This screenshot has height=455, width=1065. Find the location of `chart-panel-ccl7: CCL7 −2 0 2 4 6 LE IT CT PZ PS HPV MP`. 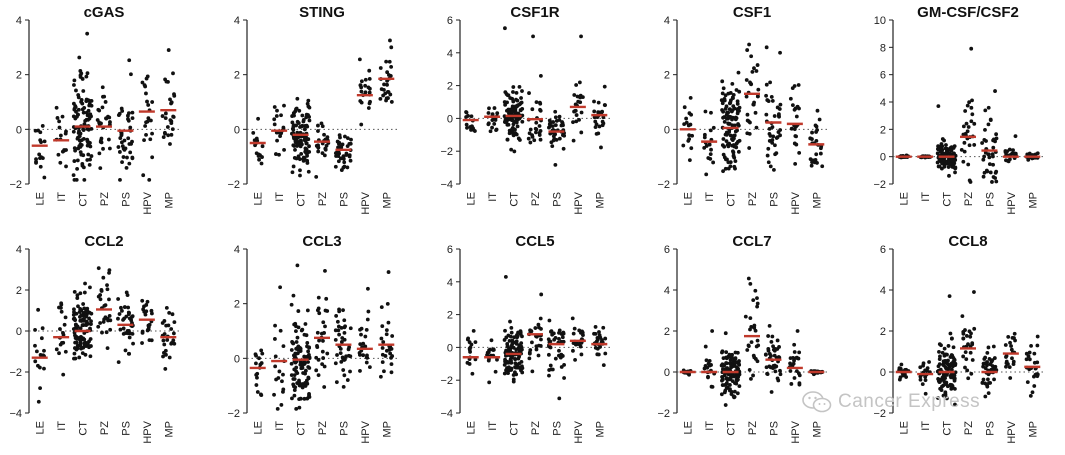

chart-panel-ccl7: CCL7 −2 0 2 4 6 LE IT CT PZ PS HPV MP is located at coordinates (742, 338).